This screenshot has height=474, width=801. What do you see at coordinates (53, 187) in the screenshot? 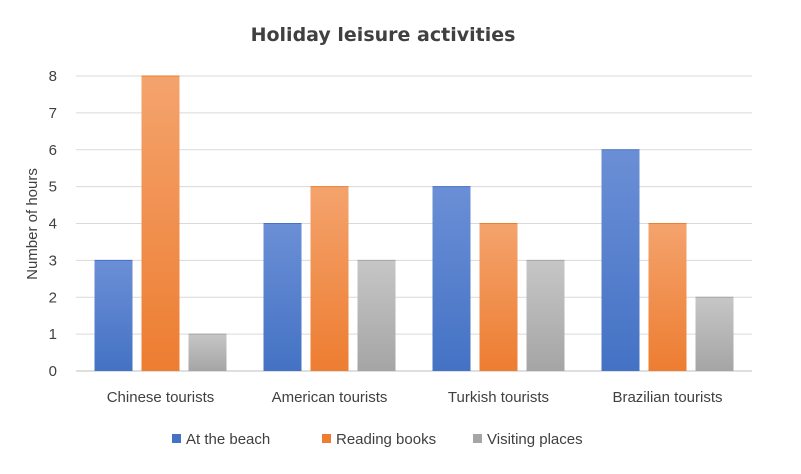
I see `y-tick-label: 5` at bounding box center [53, 187].